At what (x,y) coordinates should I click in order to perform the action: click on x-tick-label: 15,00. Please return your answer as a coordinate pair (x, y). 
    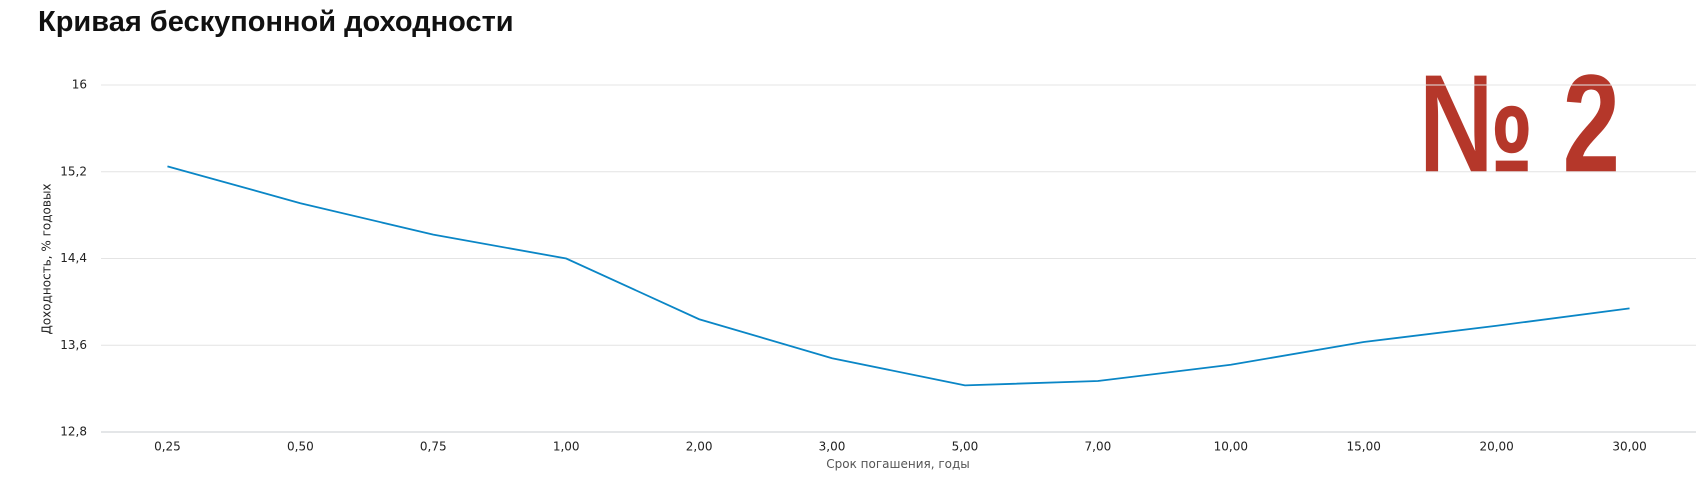
    Looking at the image, I should click on (1364, 447).